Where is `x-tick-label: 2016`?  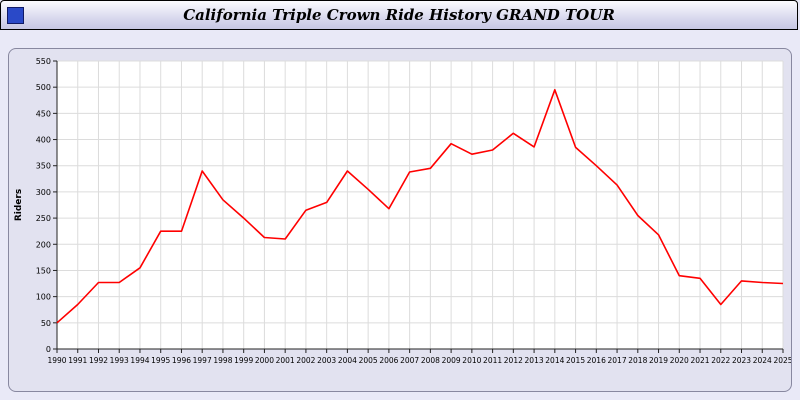
x-tick-label: 2016 is located at coordinates (596, 360).